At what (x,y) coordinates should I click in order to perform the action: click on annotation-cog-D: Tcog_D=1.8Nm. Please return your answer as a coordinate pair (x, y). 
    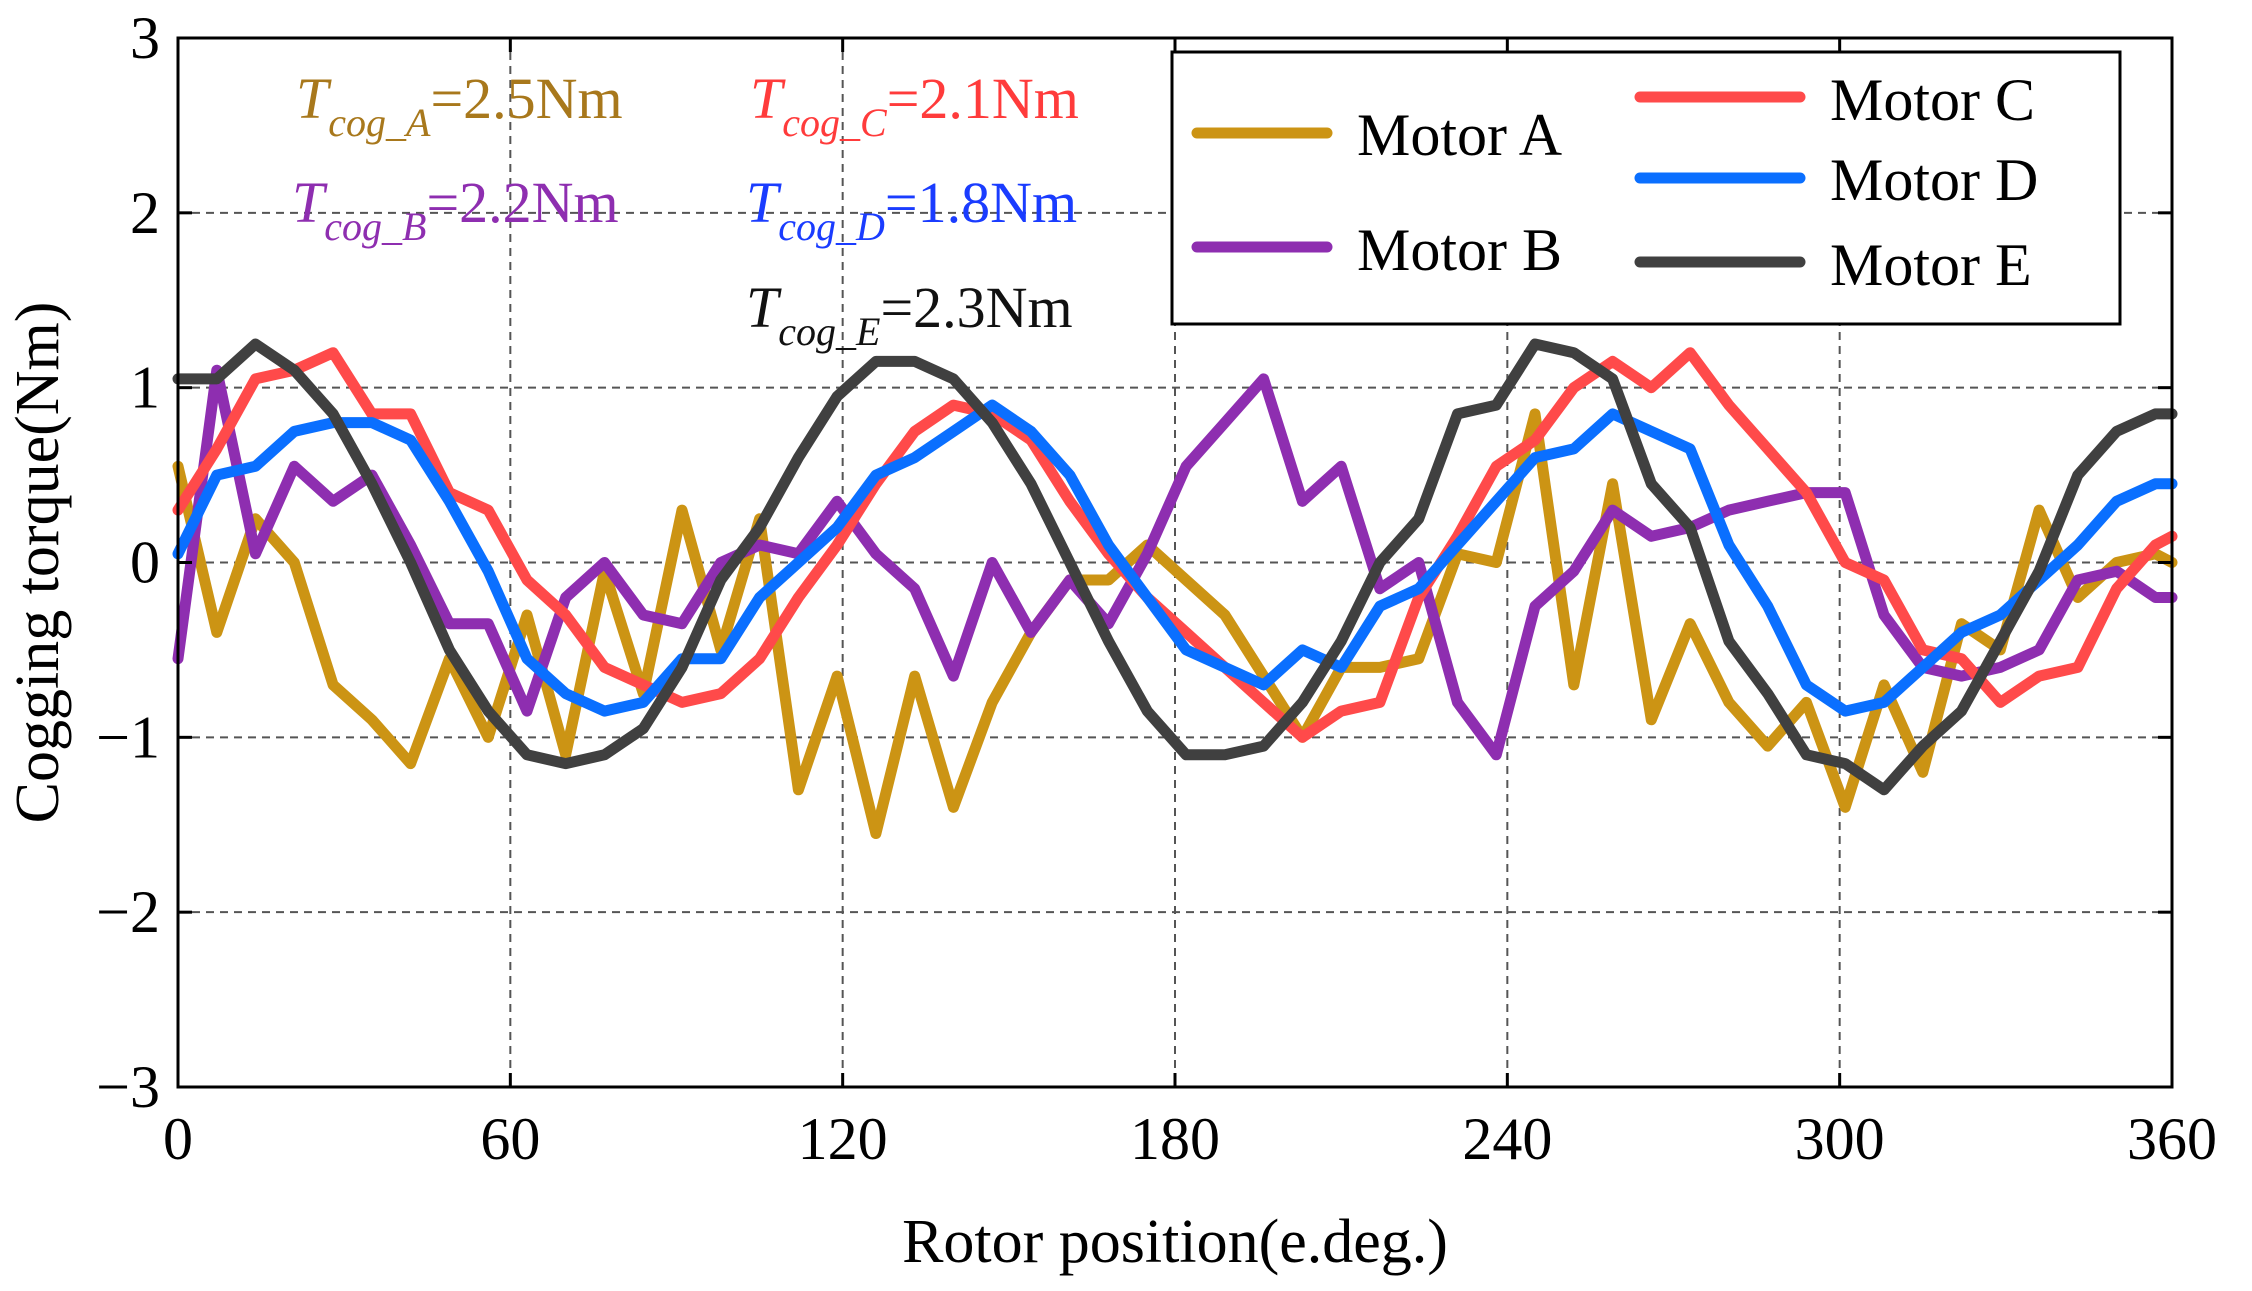
    Looking at the image, I should click on (911, 209).